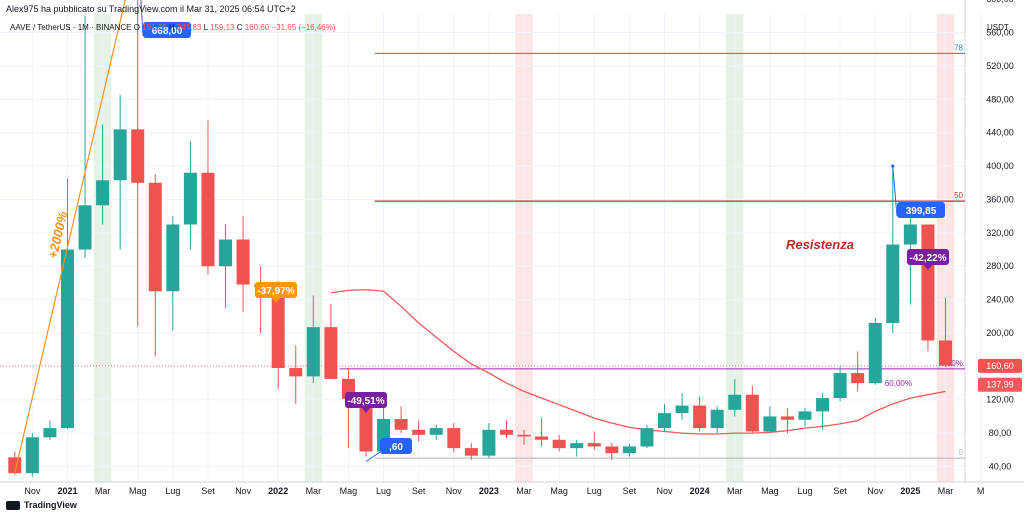 The height and width of the screenshot is (520, 1024). Describe the element at coordinates (1000, 33) in the screenshot. I see `price-tick-label: 560,00` at that location.